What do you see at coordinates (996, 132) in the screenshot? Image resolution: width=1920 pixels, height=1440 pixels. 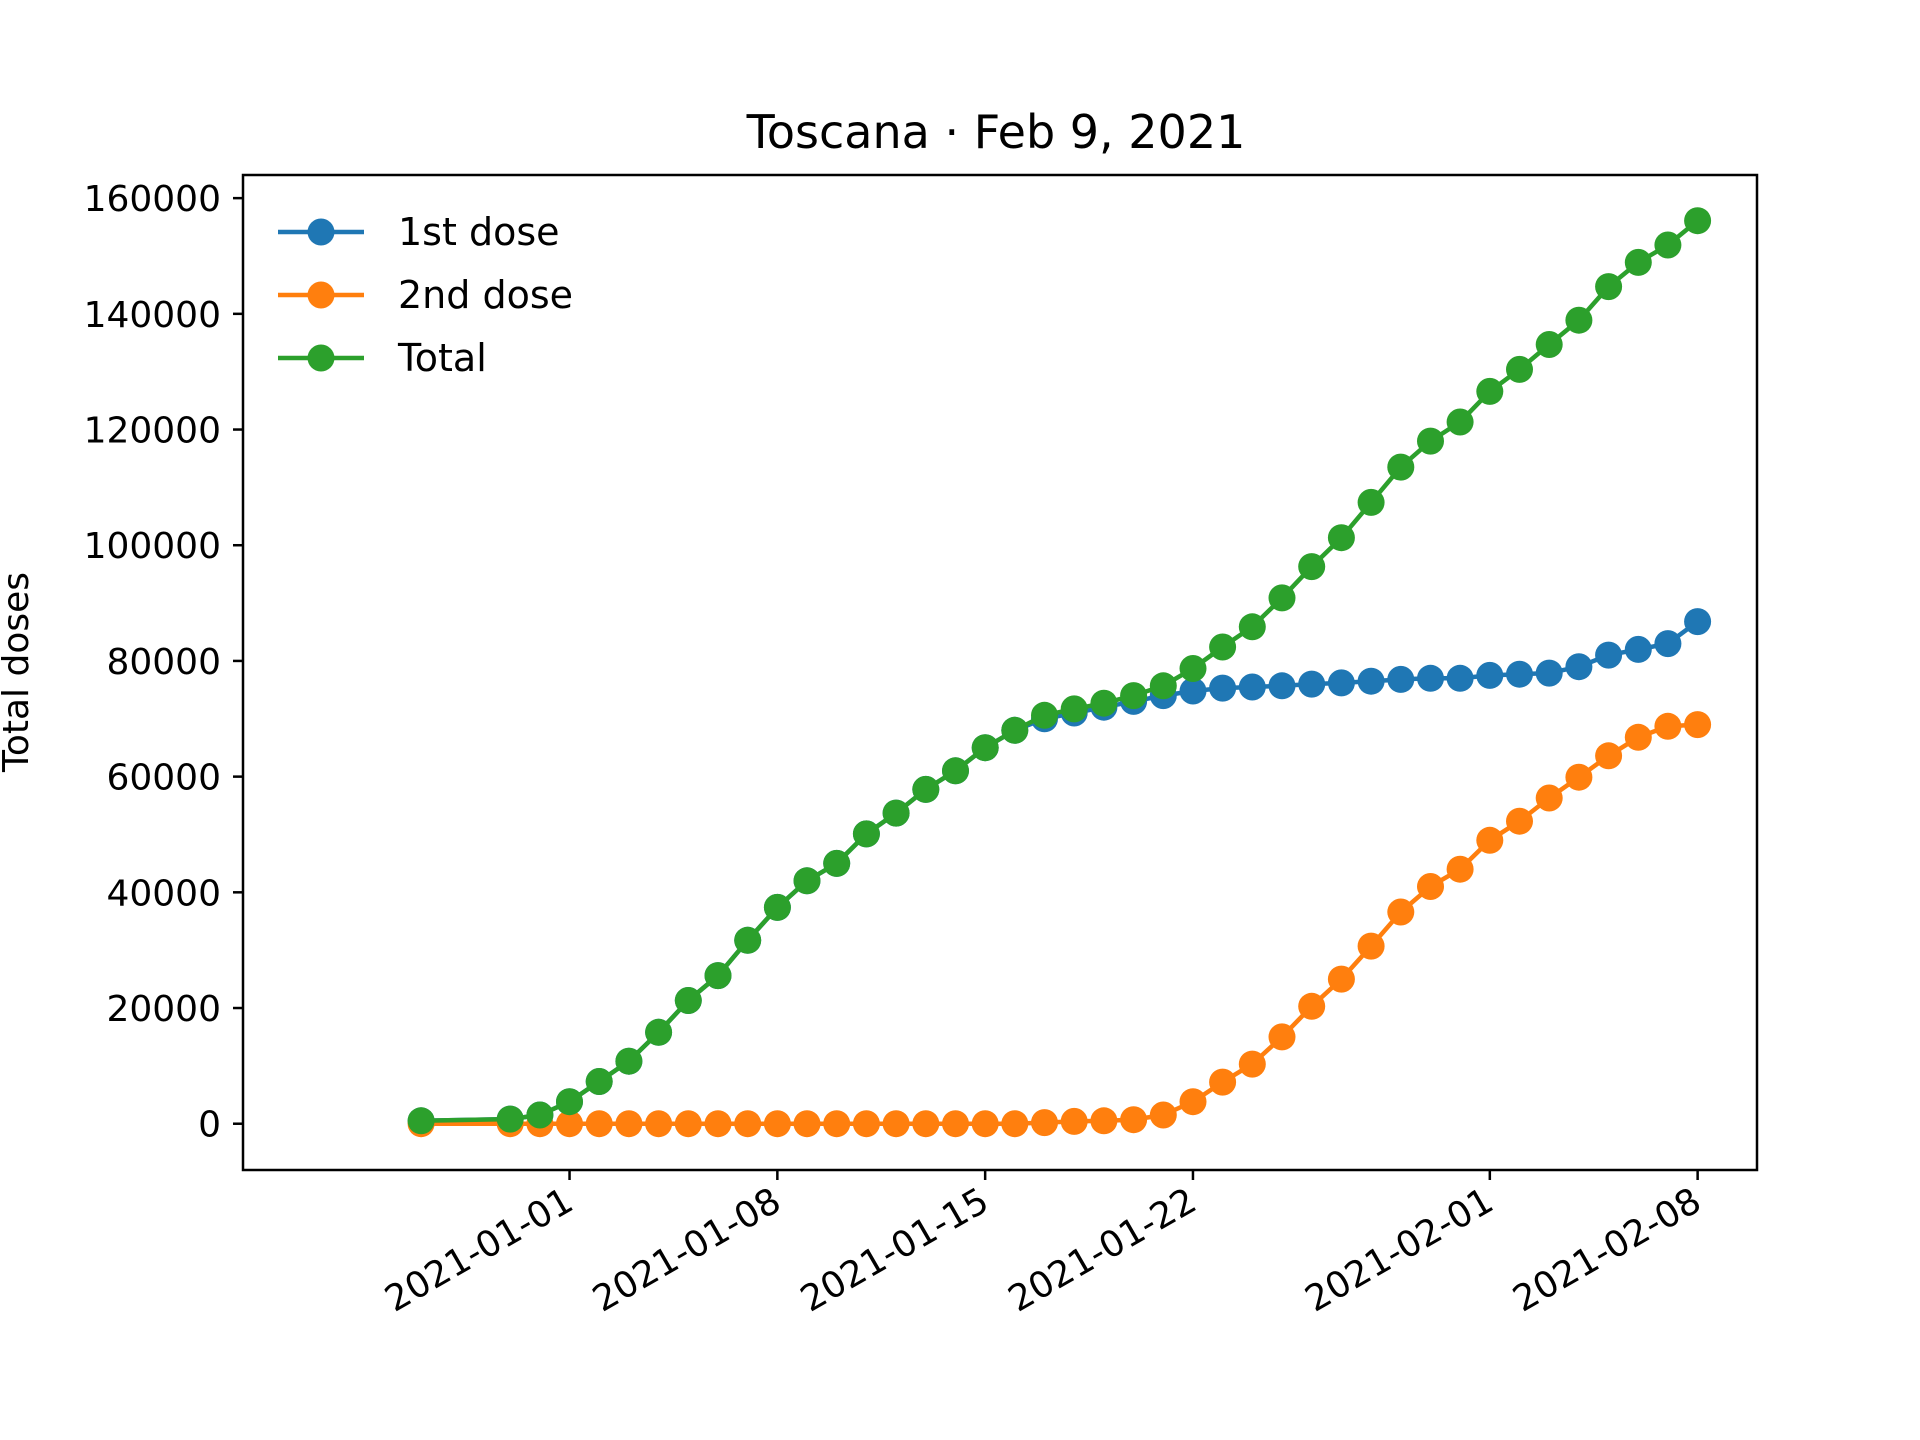 I see `chart-title: Toscana · Feb 9, 2021` at bounding box center [996, 132].